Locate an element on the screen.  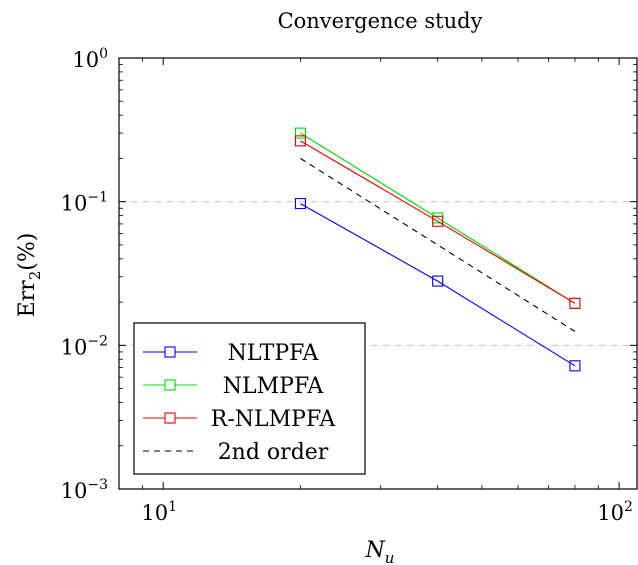
series-nltpfa is located at coordinates (437, 285).